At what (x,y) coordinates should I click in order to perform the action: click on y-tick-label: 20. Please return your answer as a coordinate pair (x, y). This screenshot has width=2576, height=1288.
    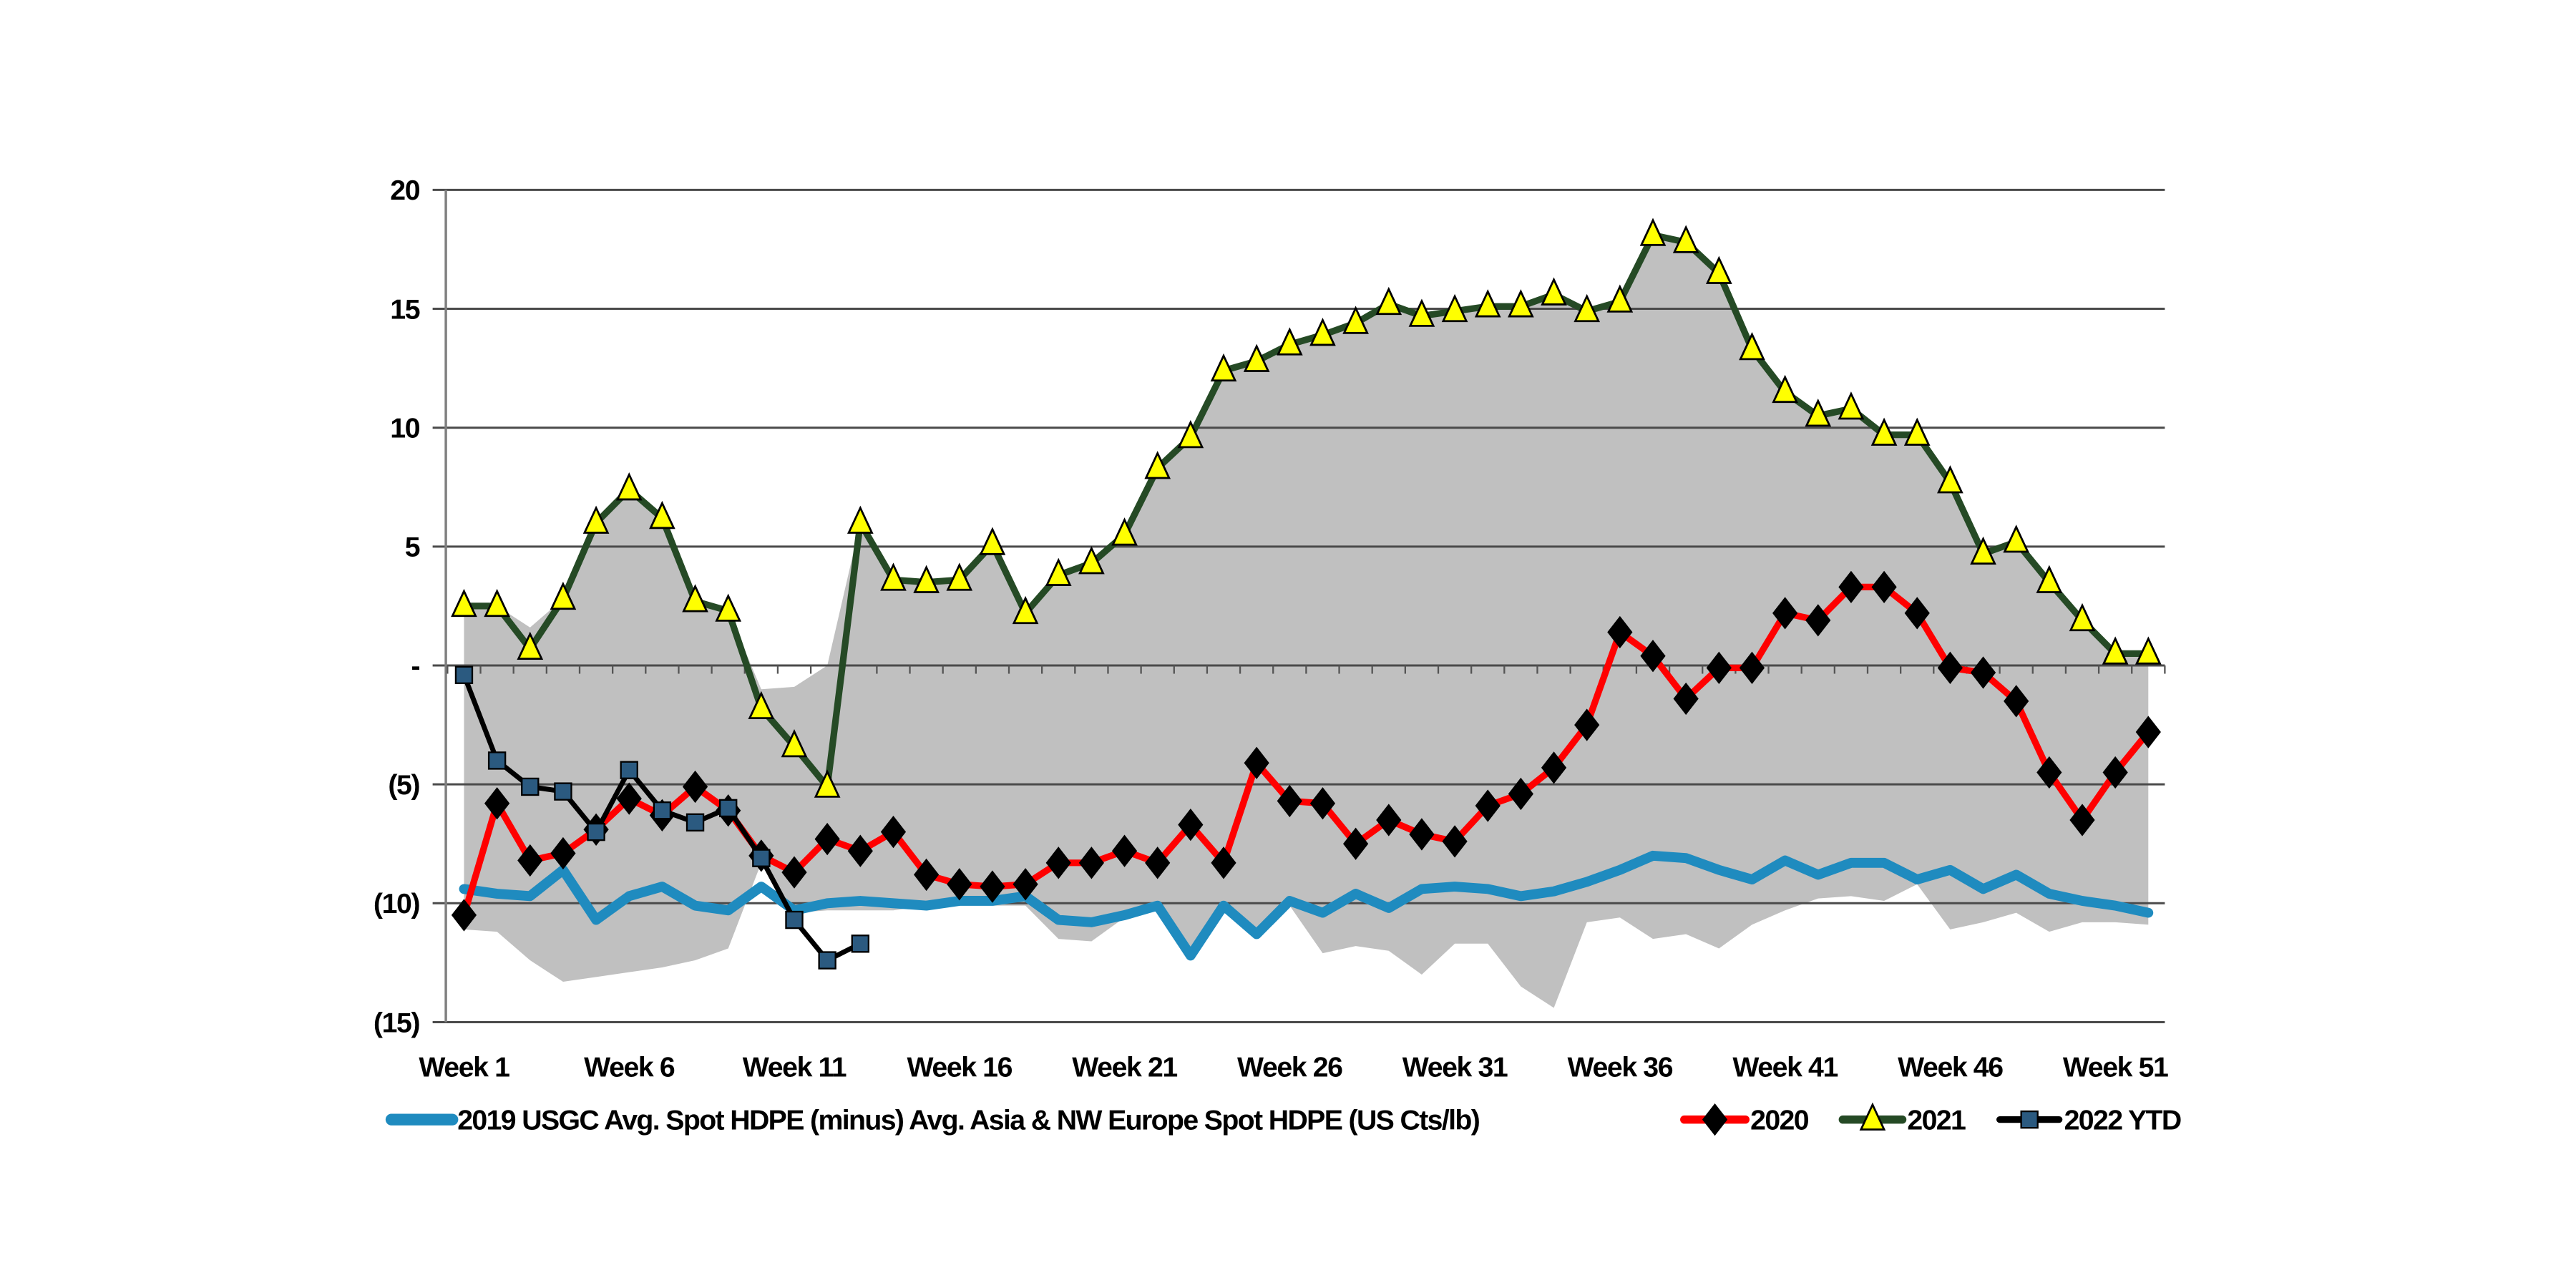
    Looking at the image, I should click on (404, 190).